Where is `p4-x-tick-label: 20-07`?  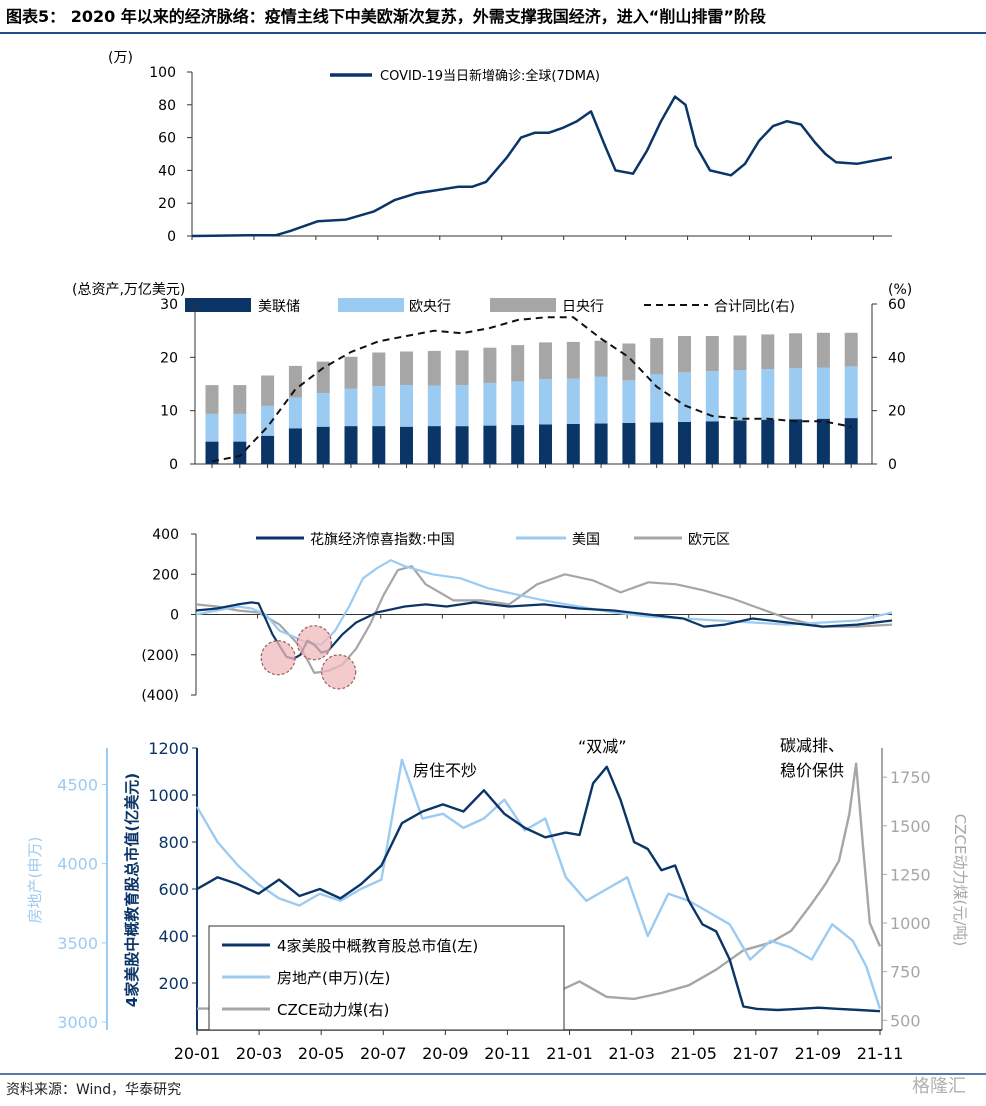 p4-x-tick-label: 20-07 is located at coordinates (383, 1053).